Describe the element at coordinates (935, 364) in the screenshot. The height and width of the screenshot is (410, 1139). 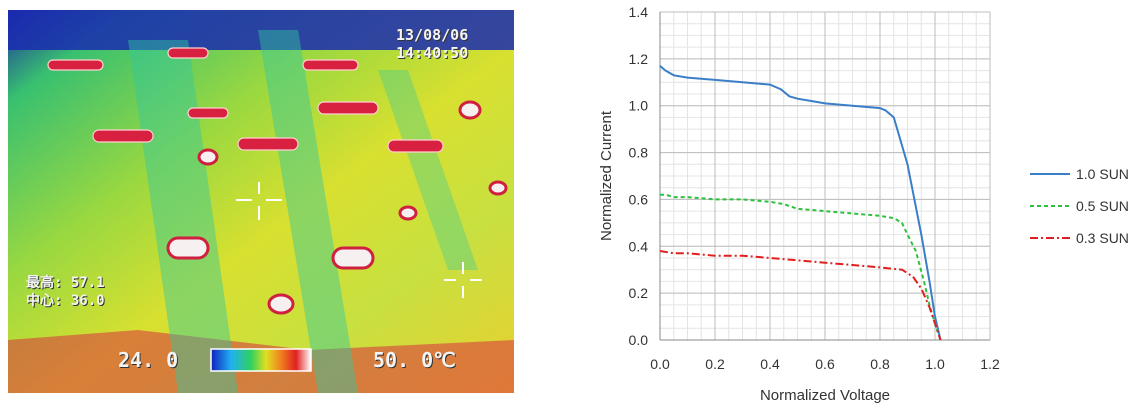
I see `x-tick-label: 1.0` at that location.